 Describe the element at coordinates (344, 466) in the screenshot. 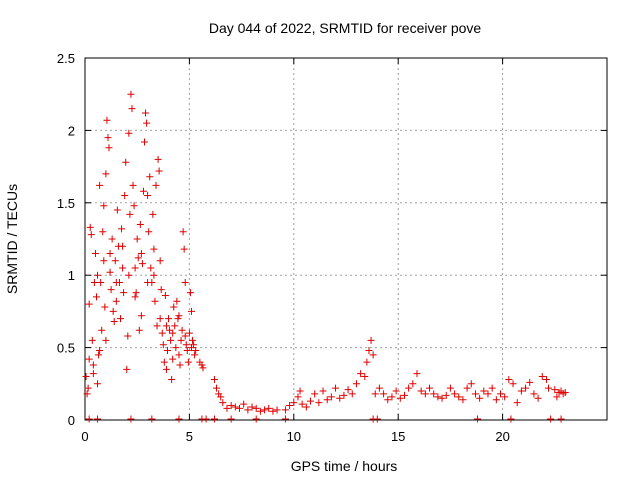

I see `x-axis-label: GPS time / hours` at that location.